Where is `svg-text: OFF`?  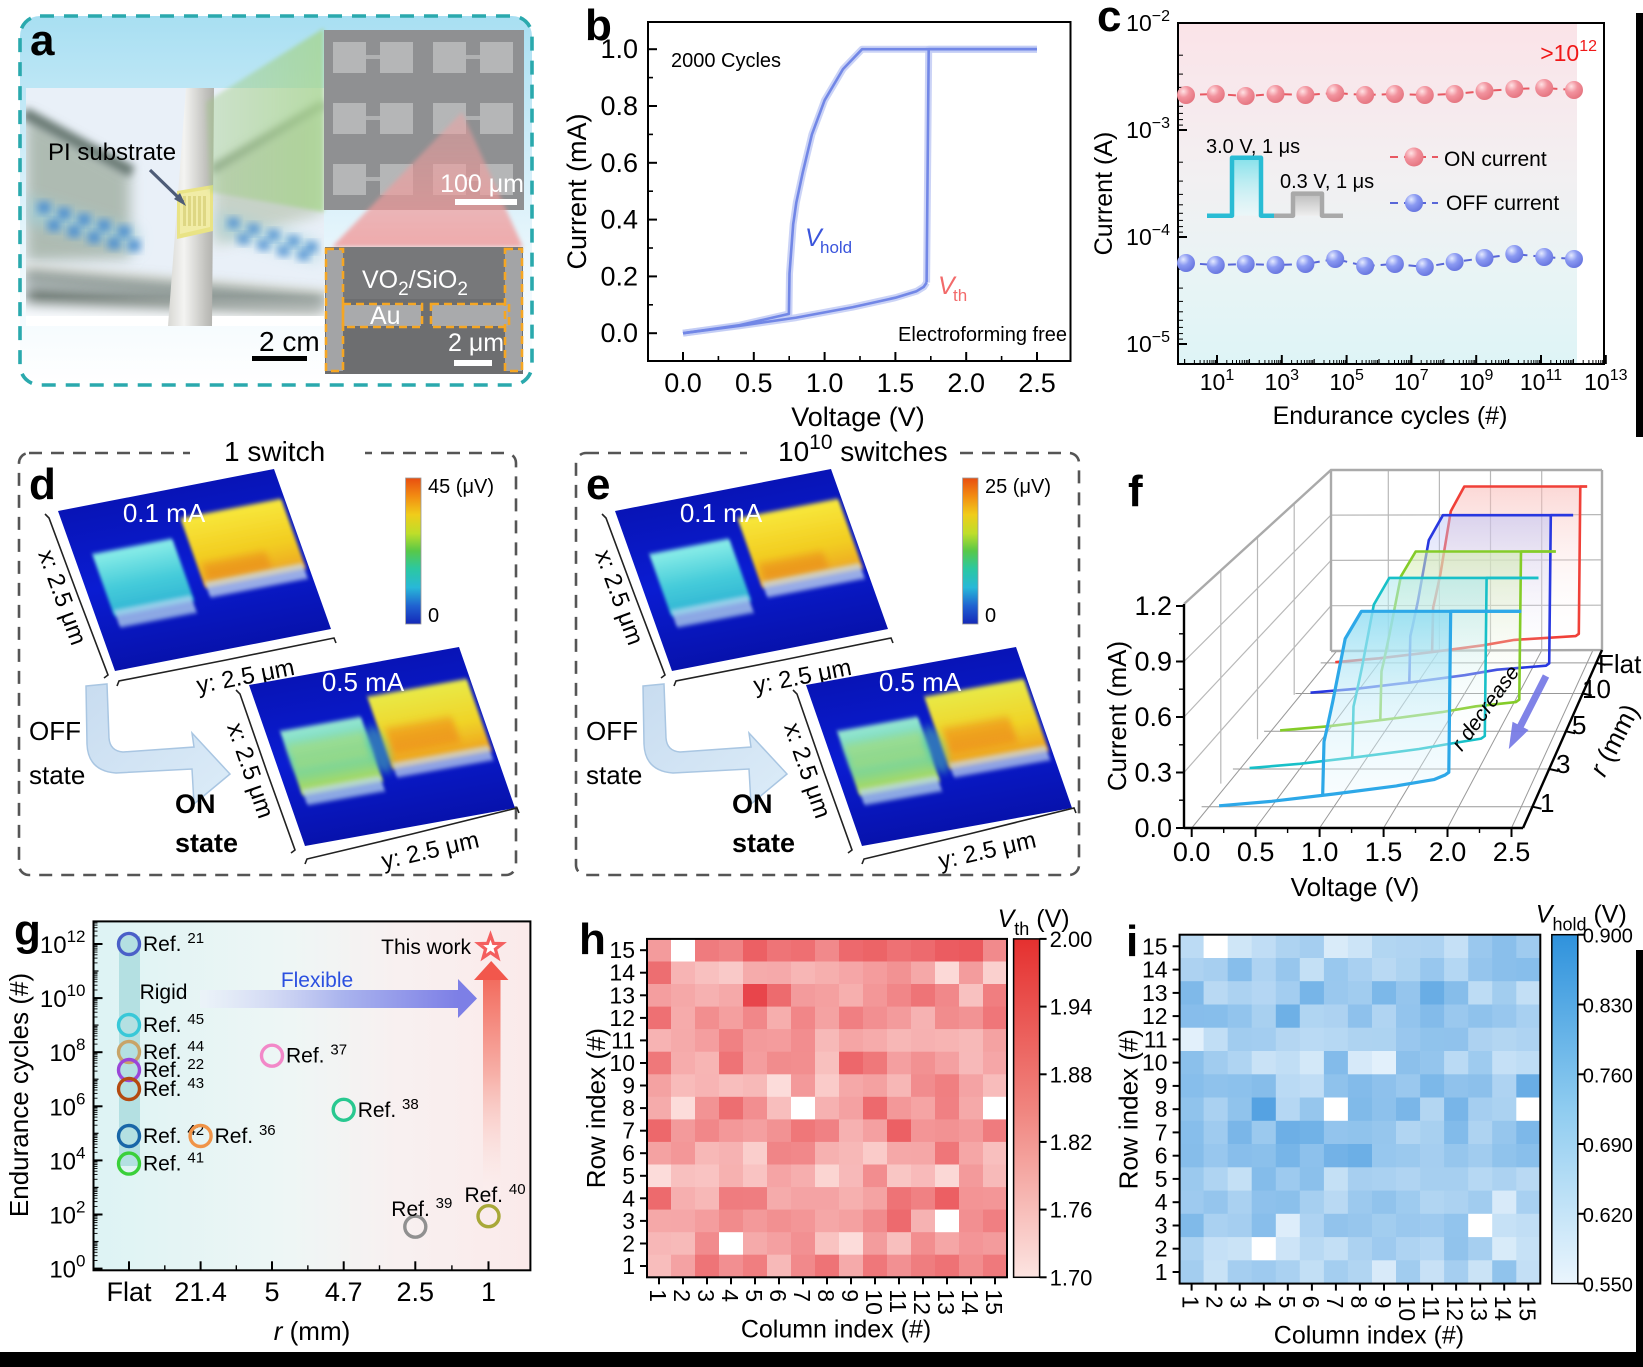 svg-text: OFF is located at coordinates (55, 731).